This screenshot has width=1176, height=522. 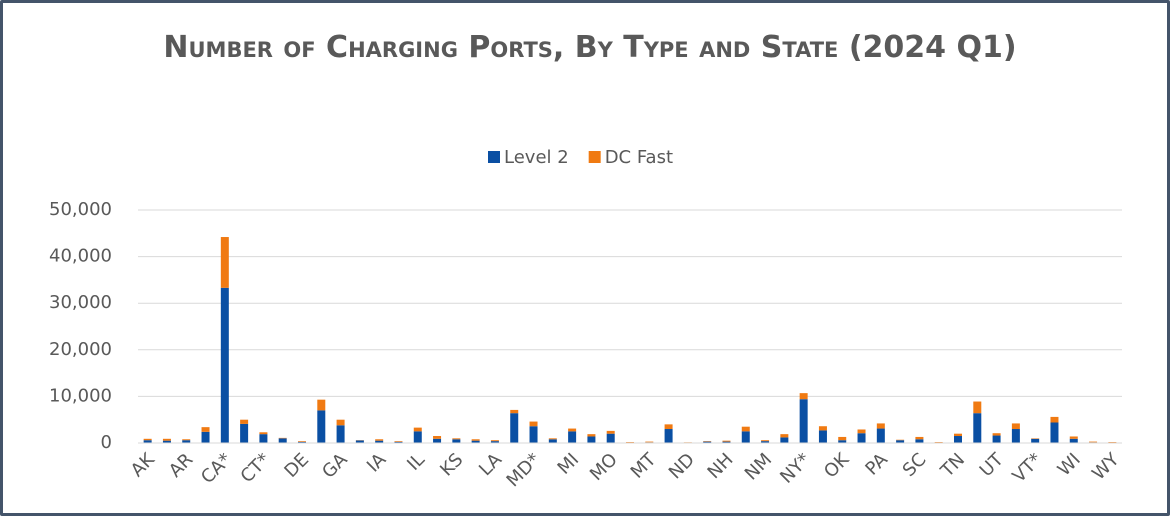 What do you see at coordinates (106, 442) in the screenshot?
I see `y-tick-label: 0` at bounding box center [106, 442].